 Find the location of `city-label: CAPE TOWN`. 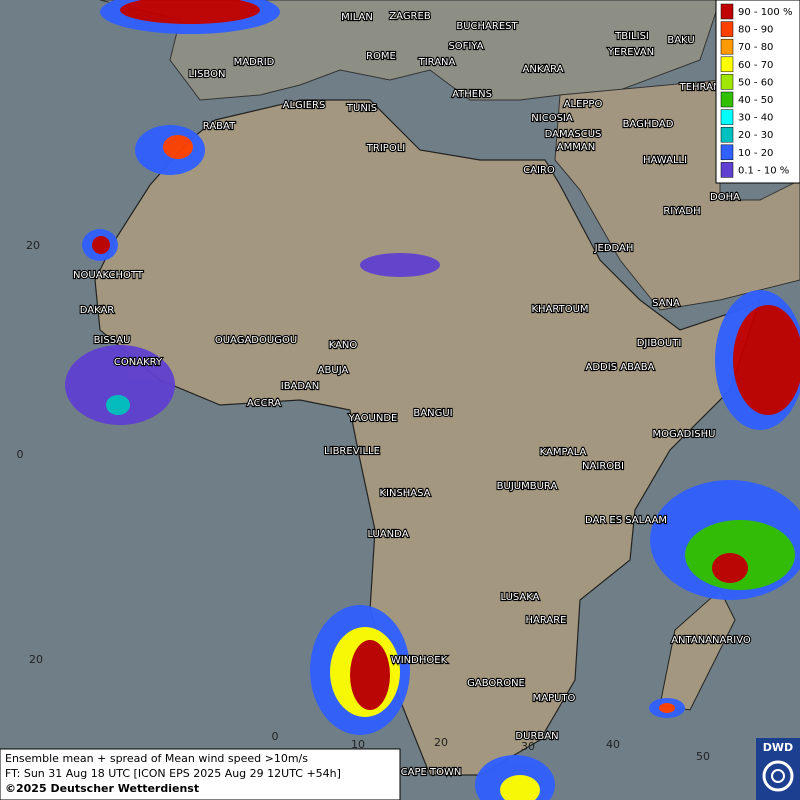

city-label: CAPE TOWN is located at coordinates (431, 772).